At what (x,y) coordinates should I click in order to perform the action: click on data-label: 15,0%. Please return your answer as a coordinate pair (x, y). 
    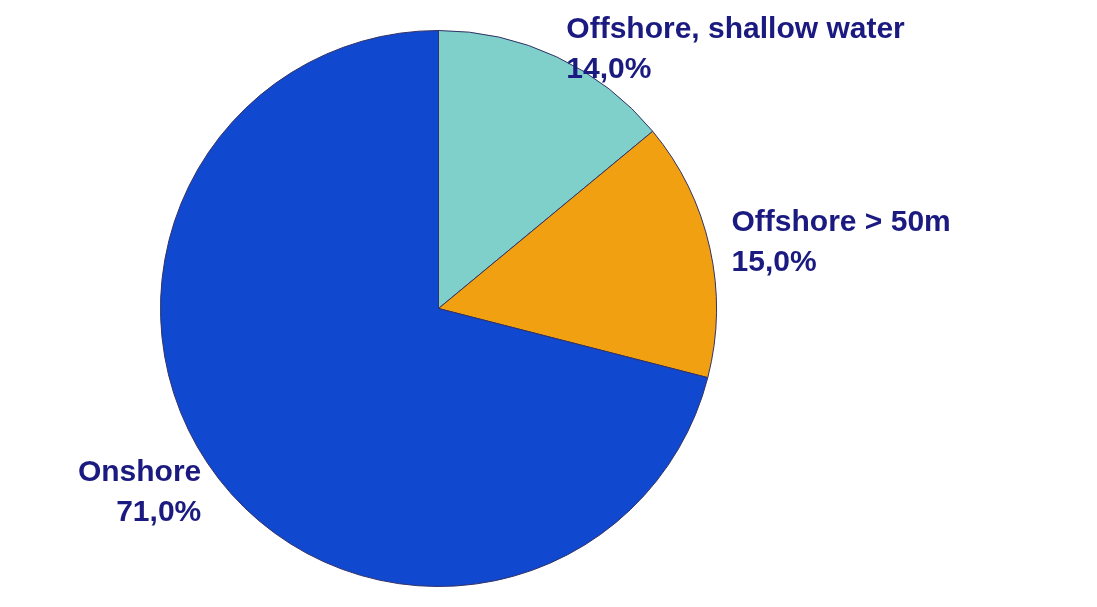
    Looking at the image, I should click on (774, 261).